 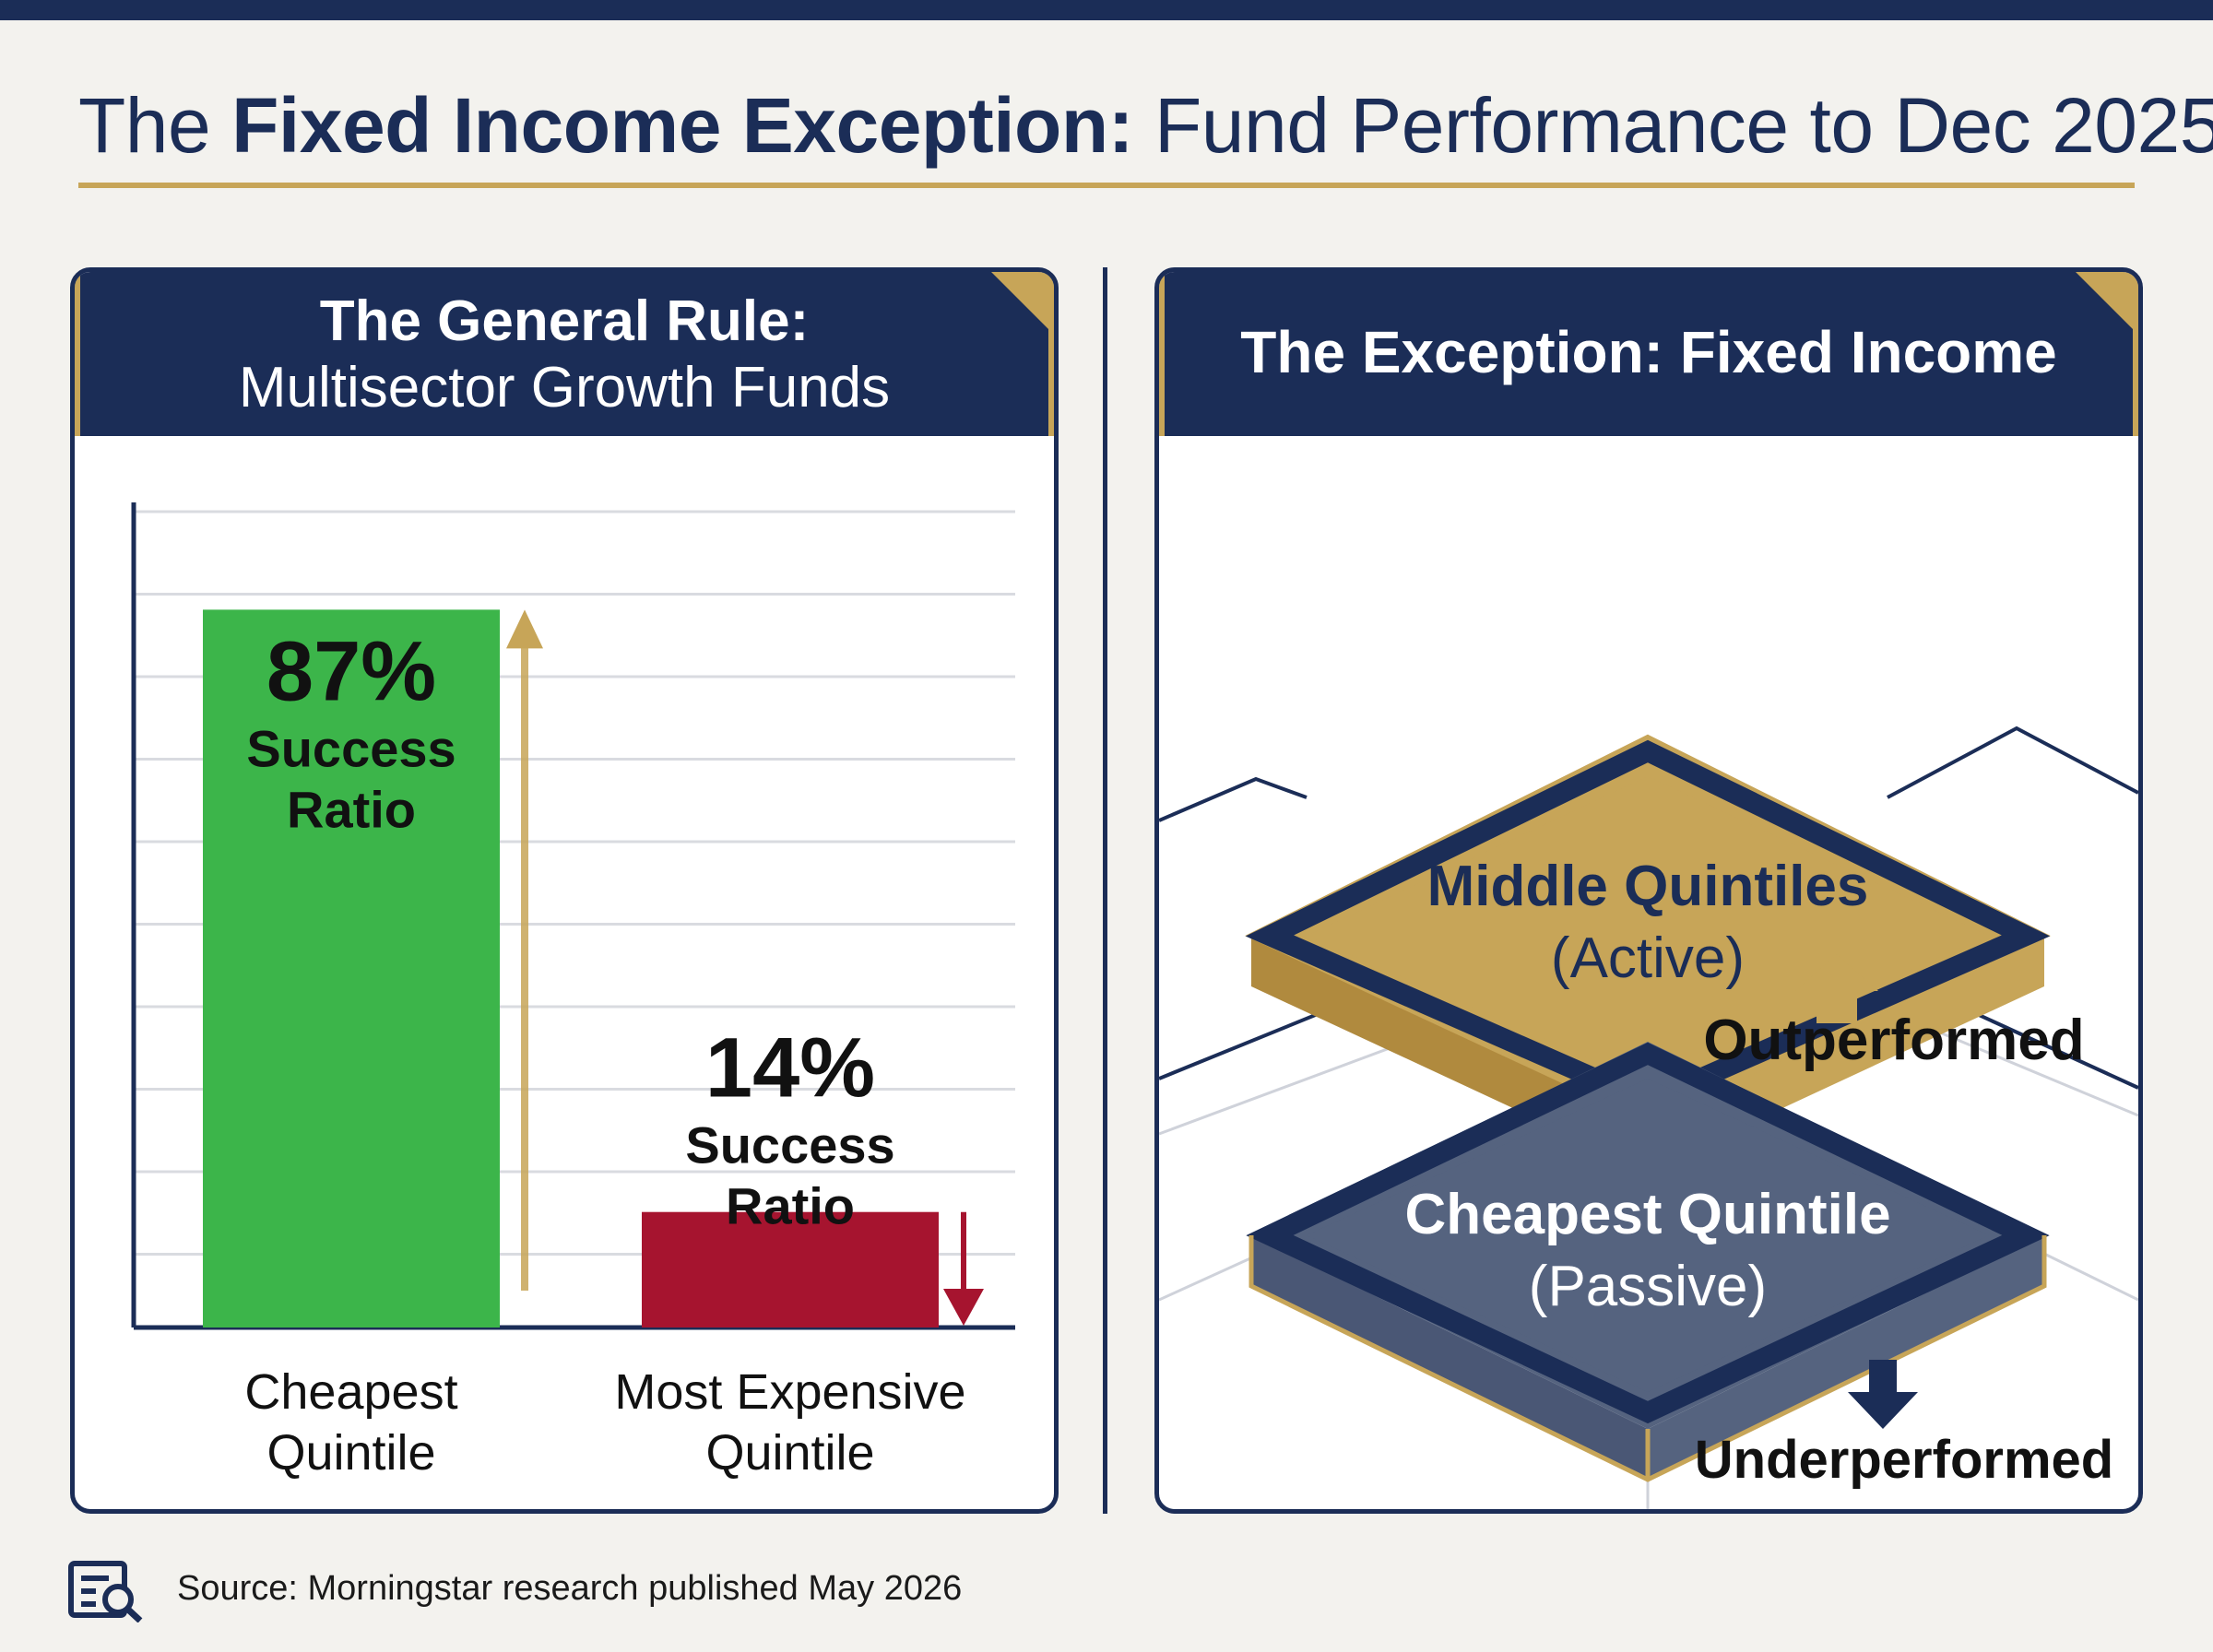 I want to click on category-label: Cheapest, so click(x=350, y=1392).